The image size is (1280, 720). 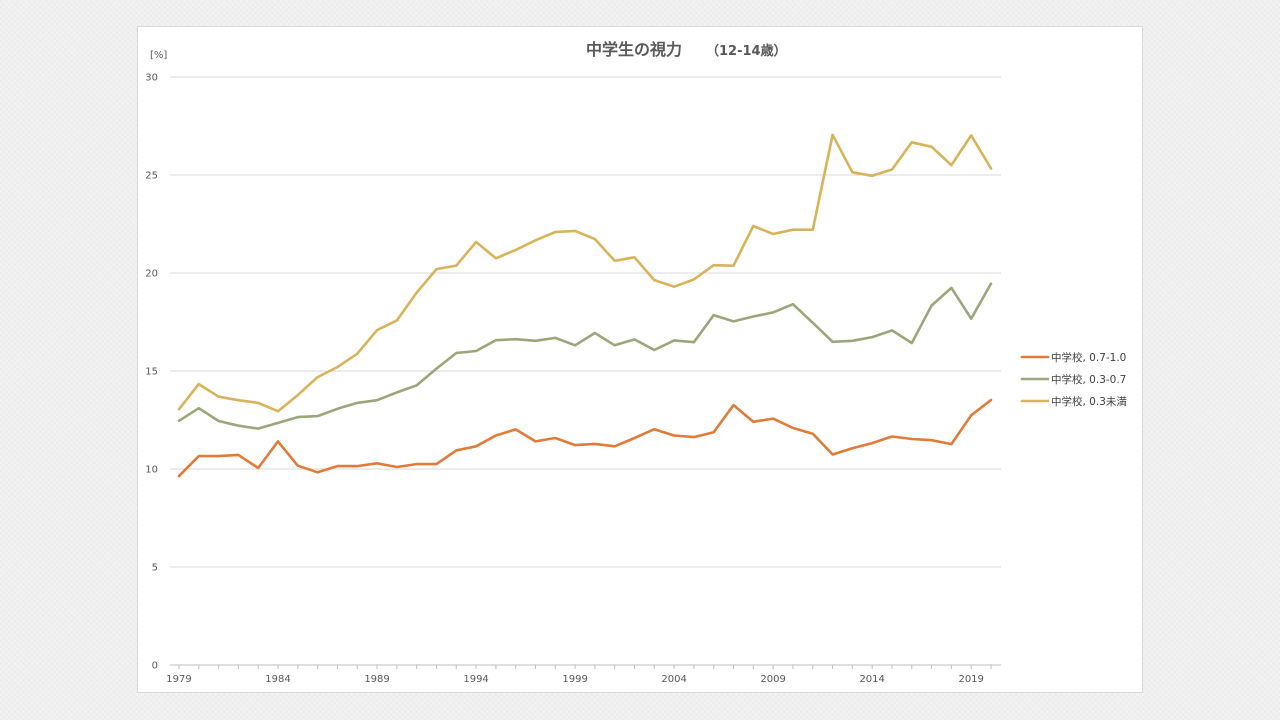 I want to click on x-tick-label: 1989, so click(x=376, y=679).